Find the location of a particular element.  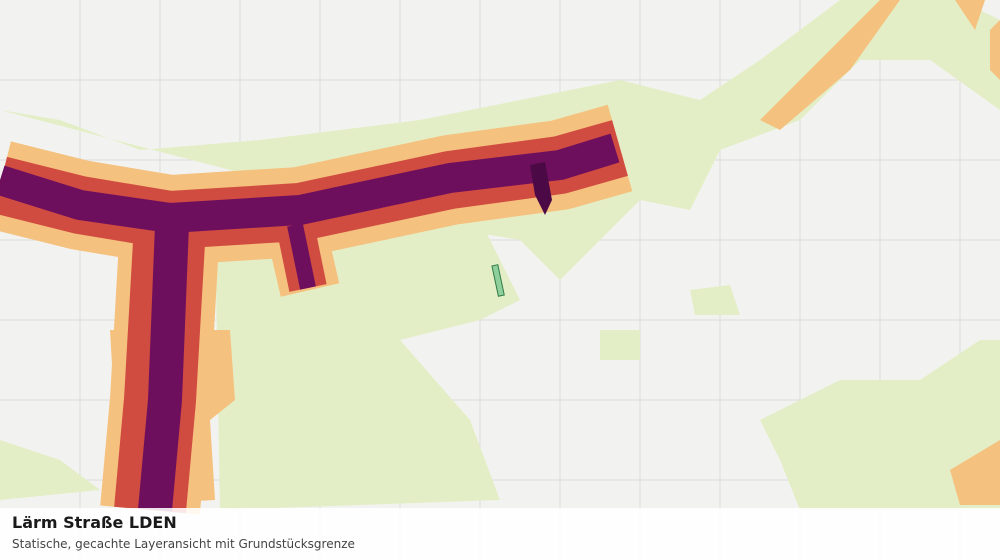

parcel-boundary is located at coordinates (498, 280).